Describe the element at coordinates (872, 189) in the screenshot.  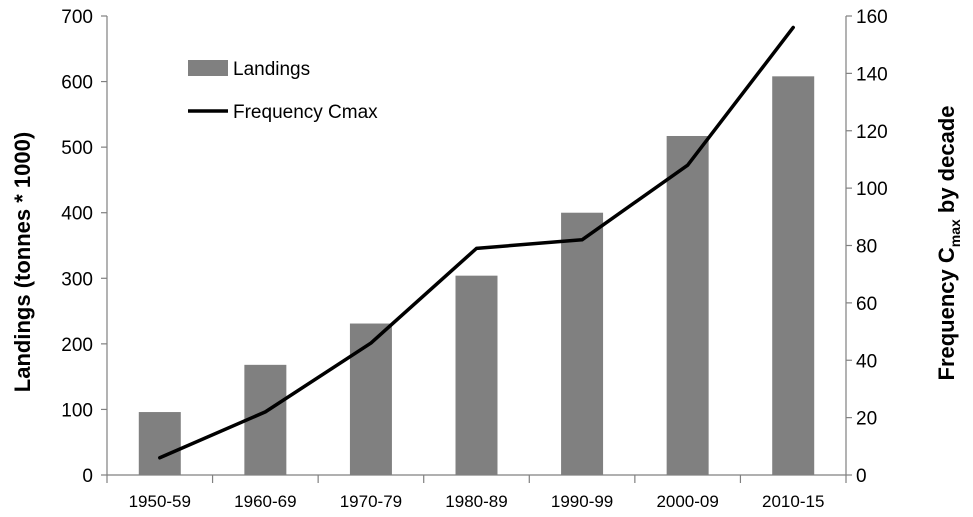
I see `y2-tick-label: 100` at that location.